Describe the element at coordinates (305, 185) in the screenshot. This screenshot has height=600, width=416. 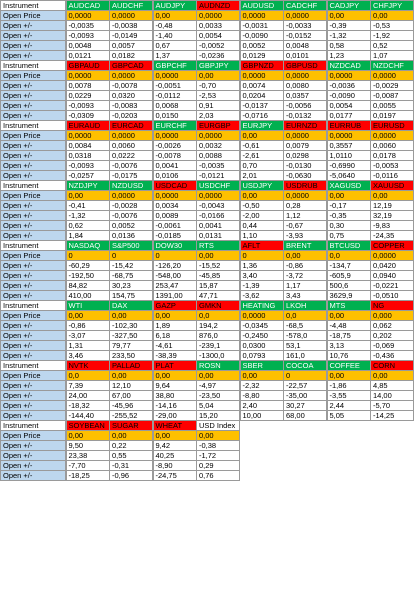
I see `instrument-name: USDRUB` at that location.